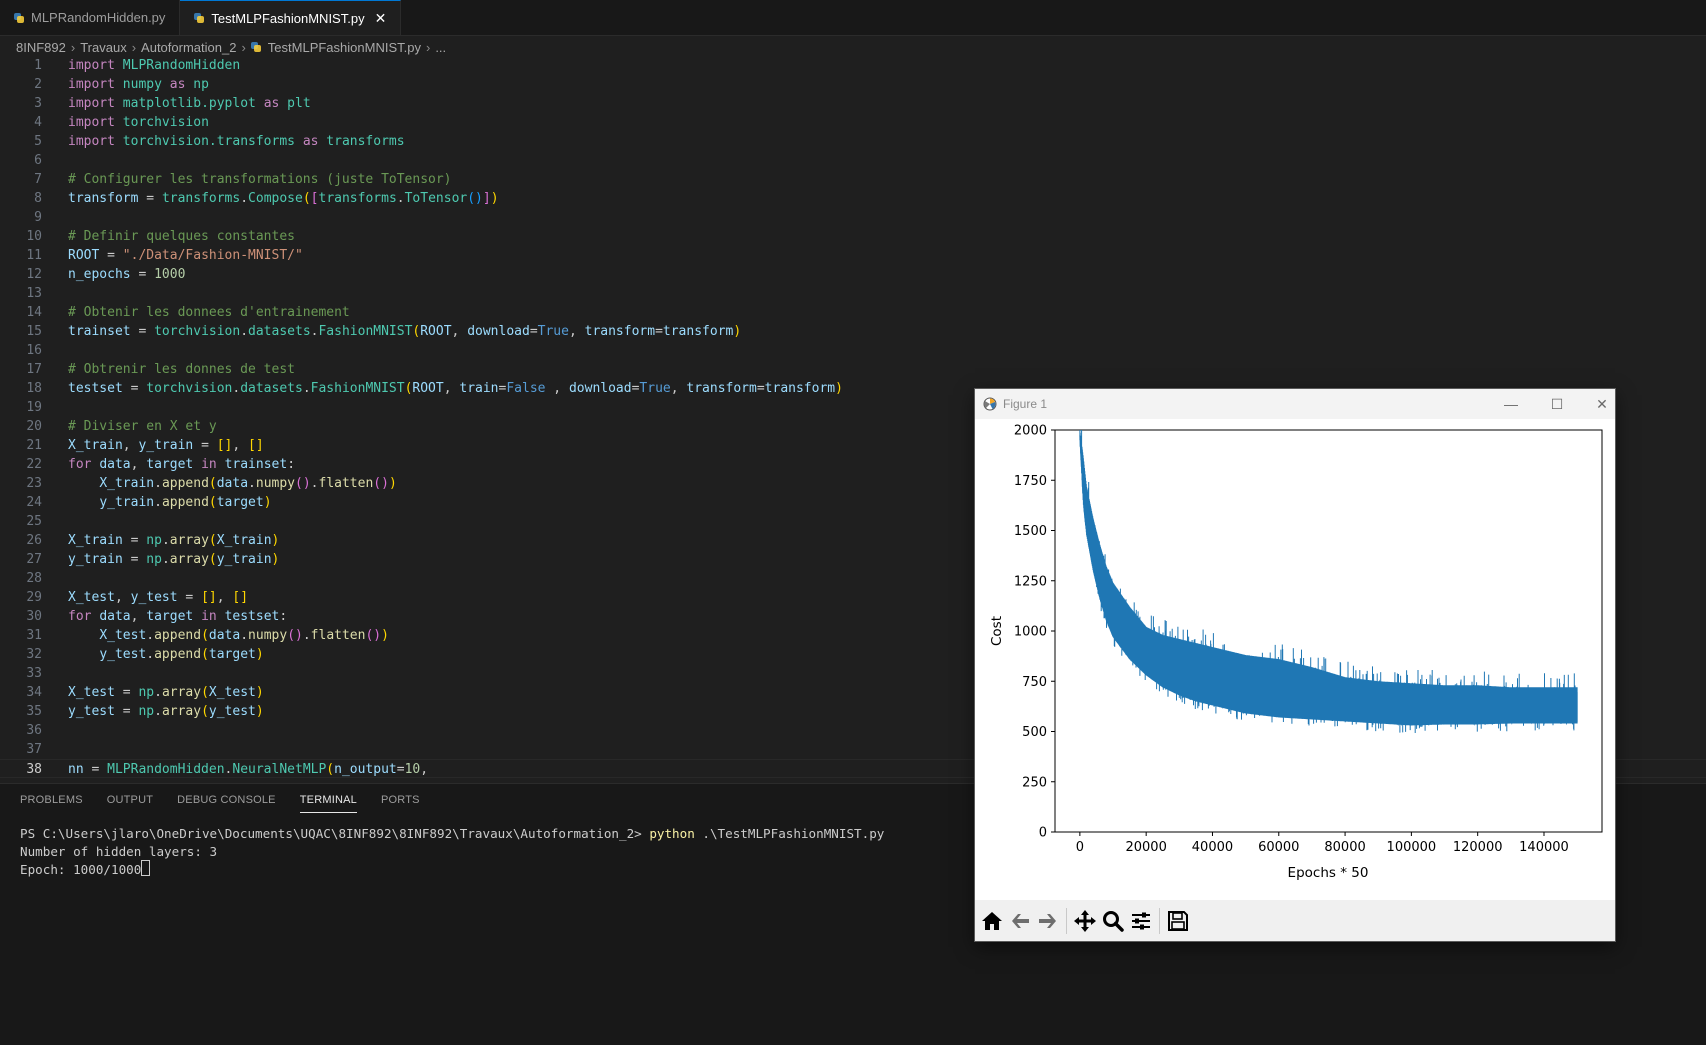 The height and width of the screenshot is (1045, 1706). What do you see at coordinates (34, 616) in the screenshot?
I see `line-number: 30` at bounding box center [34, 616].